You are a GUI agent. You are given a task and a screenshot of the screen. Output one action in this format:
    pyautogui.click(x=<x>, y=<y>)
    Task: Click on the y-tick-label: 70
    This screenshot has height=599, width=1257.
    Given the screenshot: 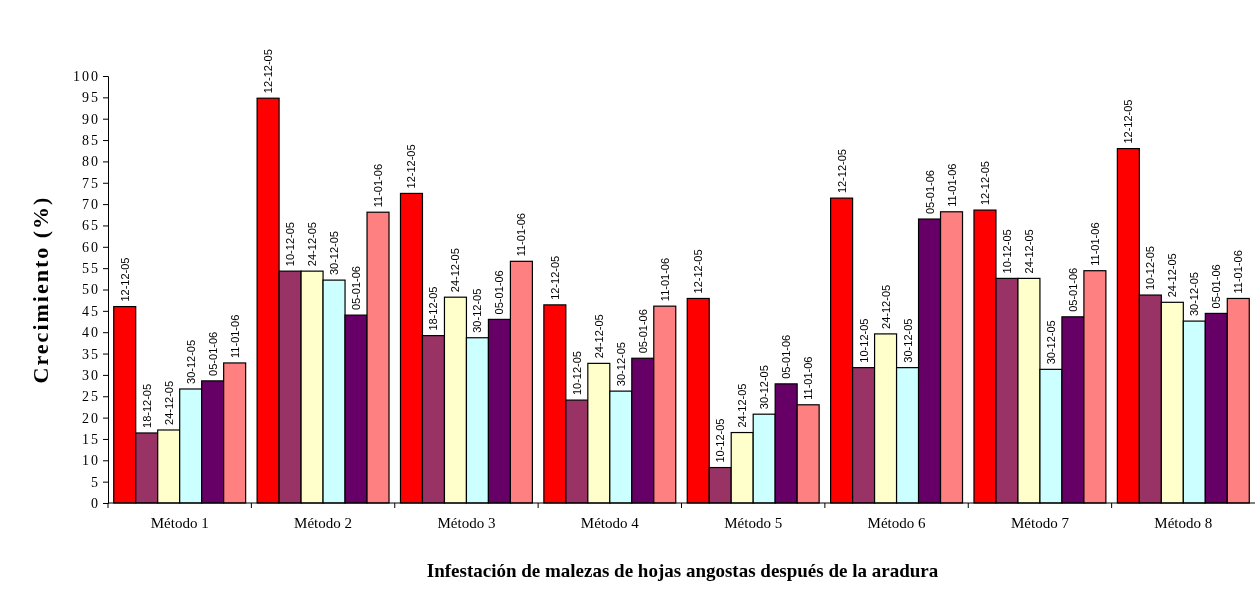 What is the action you would take?
    pyautogui.click(x=91, y=205)
    